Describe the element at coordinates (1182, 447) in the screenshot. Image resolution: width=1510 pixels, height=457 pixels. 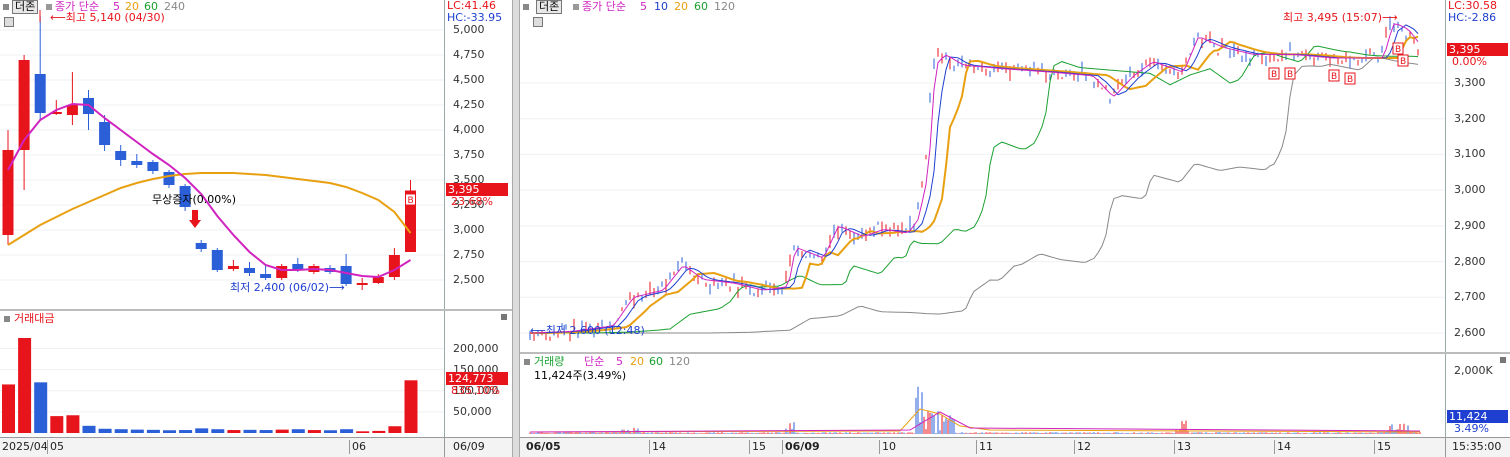
I see `right-x-label: 13` at that location.